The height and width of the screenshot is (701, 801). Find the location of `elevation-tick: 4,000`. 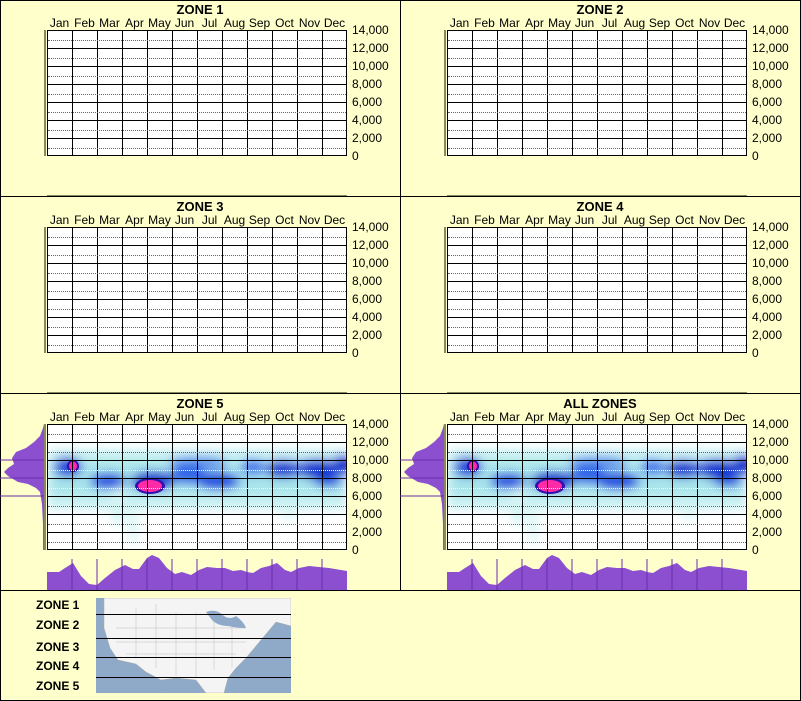

elevation-tick: 4,000 is located at coordinates (767, 317).